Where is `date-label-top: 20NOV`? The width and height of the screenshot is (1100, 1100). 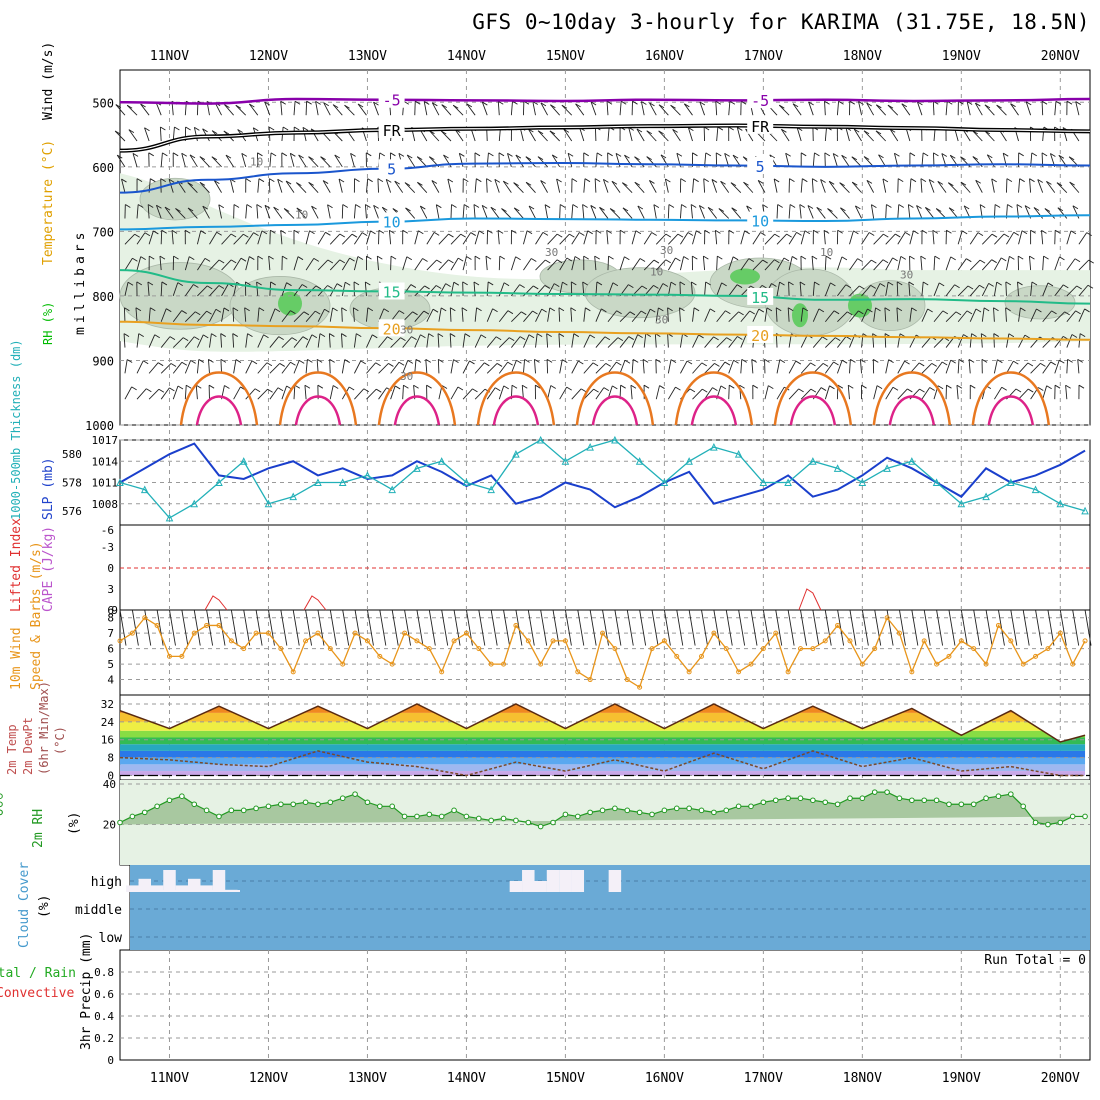 date-label-top: 20NOV is located at coordinates (1060, 56).